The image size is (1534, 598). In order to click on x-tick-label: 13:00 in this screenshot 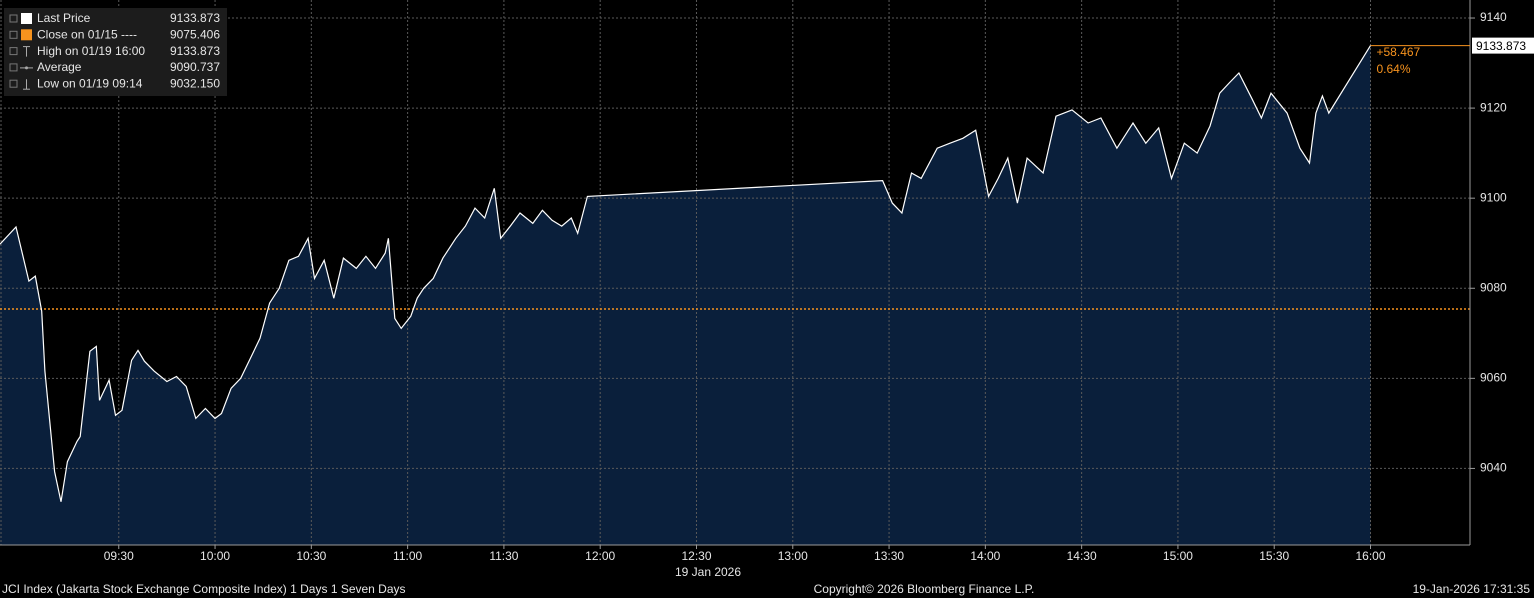, I will do `click(793, 556)`.